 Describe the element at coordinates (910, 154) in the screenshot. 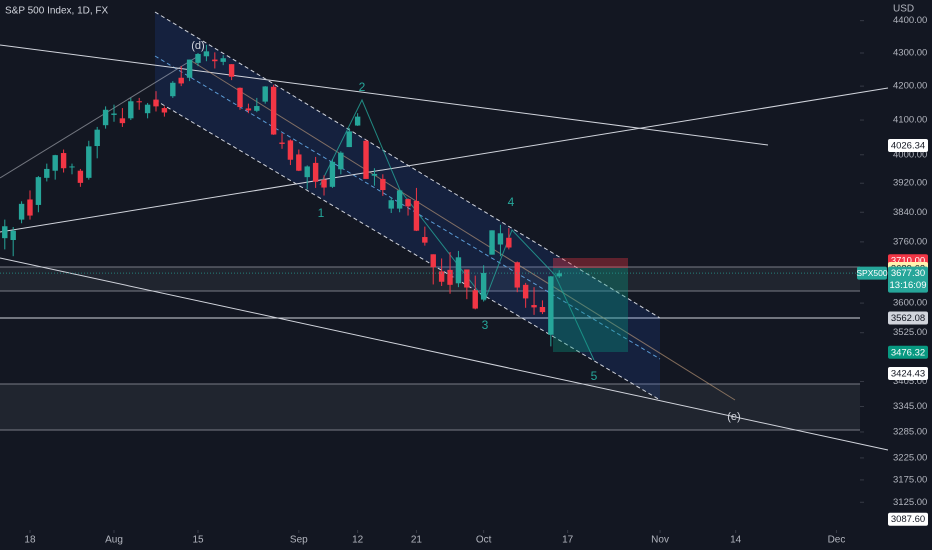

I see `y-tick-label: 4000.00` at that location.